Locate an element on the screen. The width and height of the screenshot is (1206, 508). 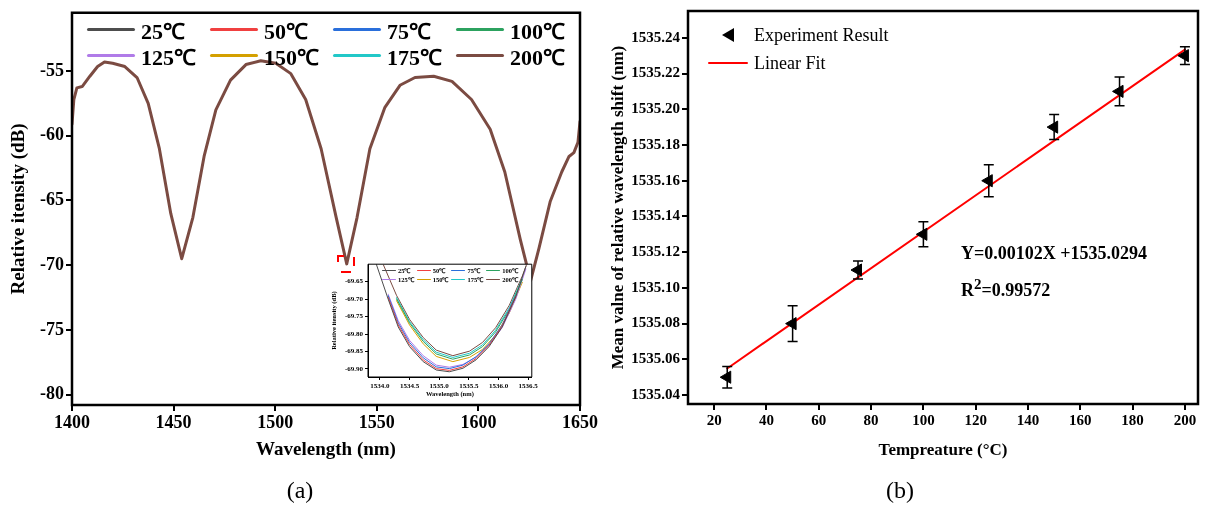
x-axis-title: Wavelength (nm) is located at coordinates (326, 448).